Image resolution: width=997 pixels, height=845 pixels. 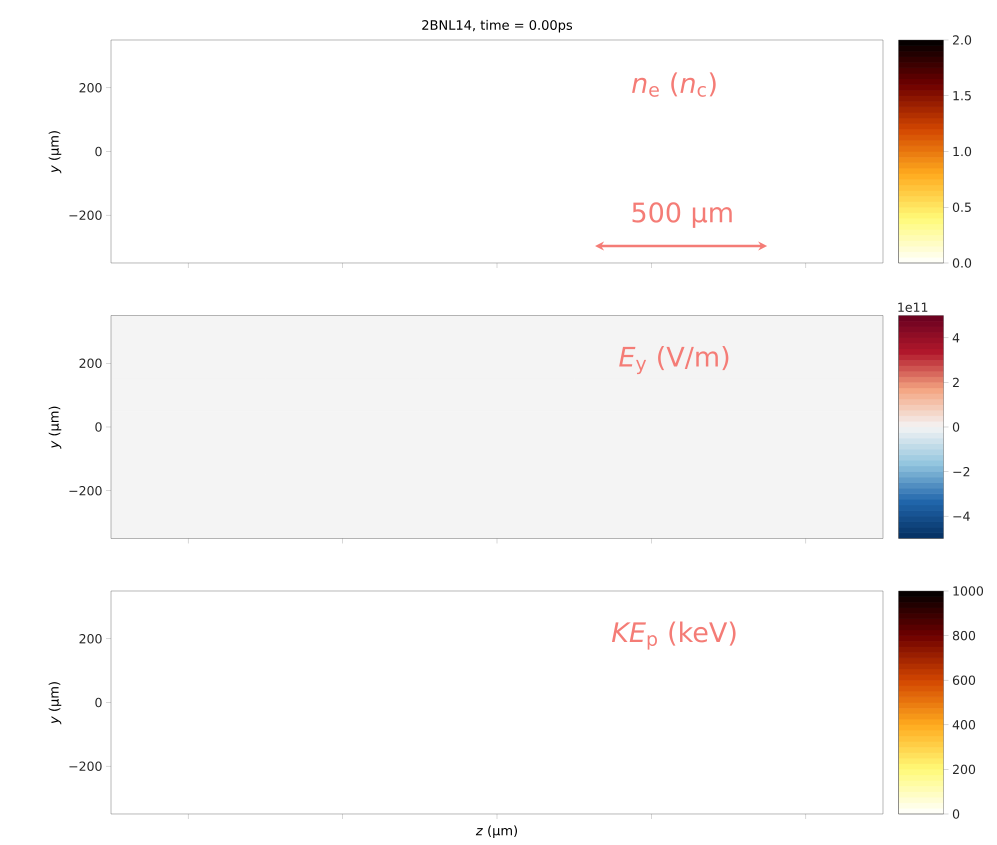 What do you see at coordinates (962, 263) in the screenshot?
I see `color-bar-label: 0.0` at bounding box center [962, 263].